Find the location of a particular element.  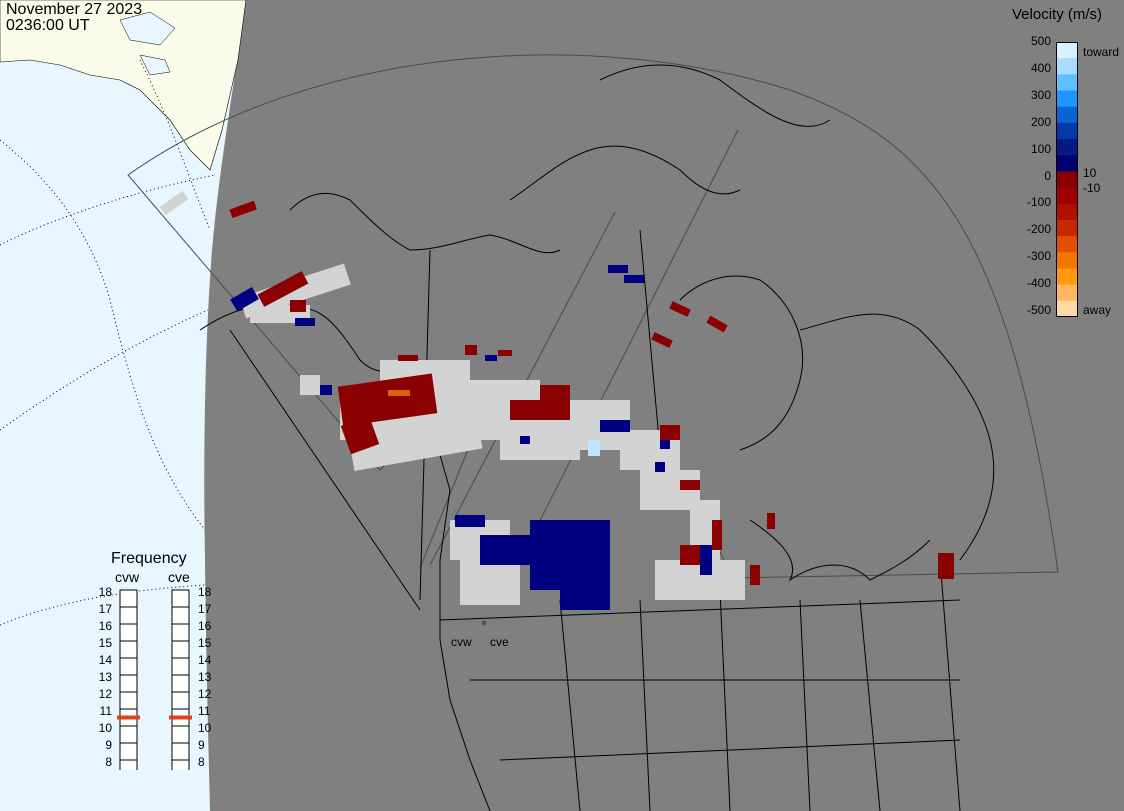

timestamp-date: November 27 2023 is located at coordinates (74, 9).